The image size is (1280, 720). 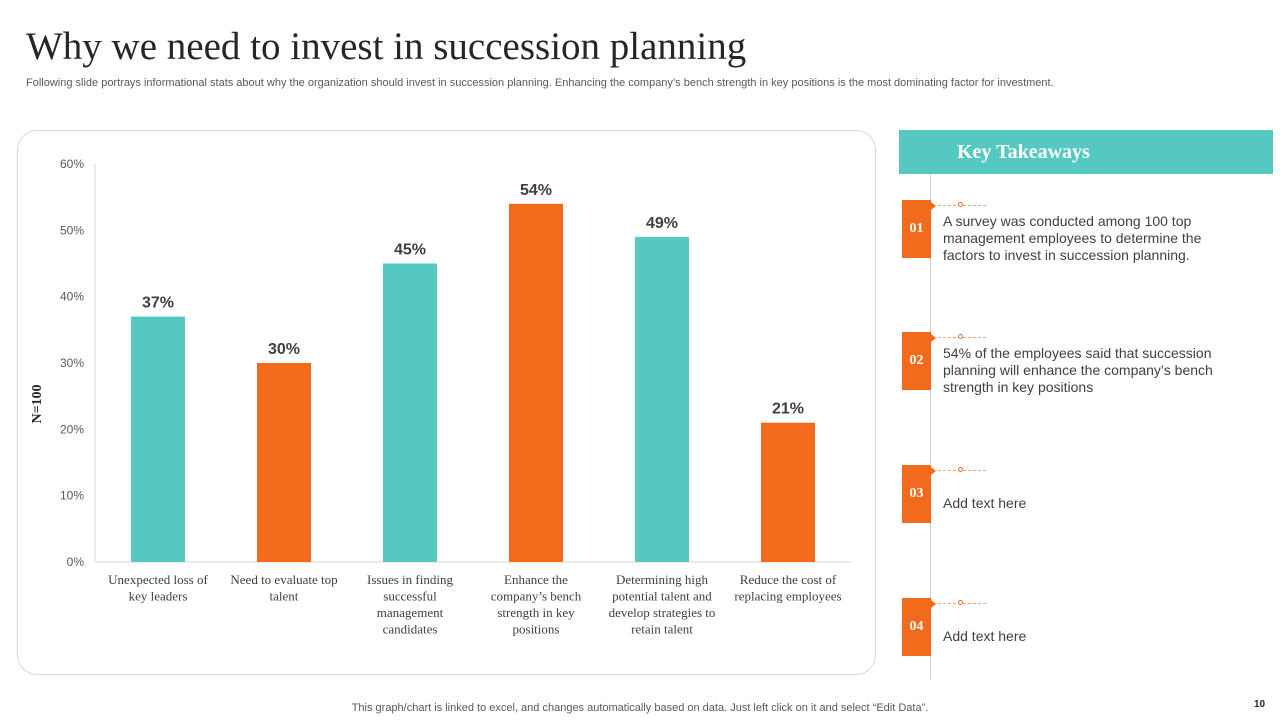 I want to click on y-tick-label: 0%, so click(x=76, y=562).